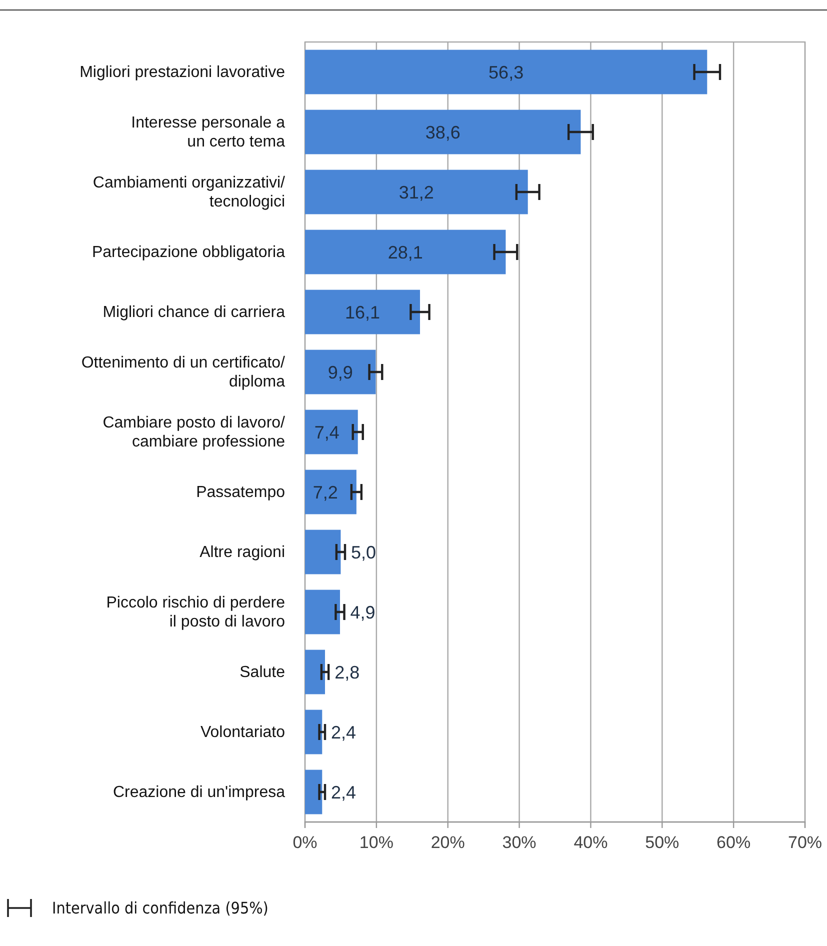 This screenshot has height=946, width=827. What do you see at coordinates (194, 313) in the screenshot?
I see `y-tick-label: Migliori chance di carriera` at bounding box center [194, 313].